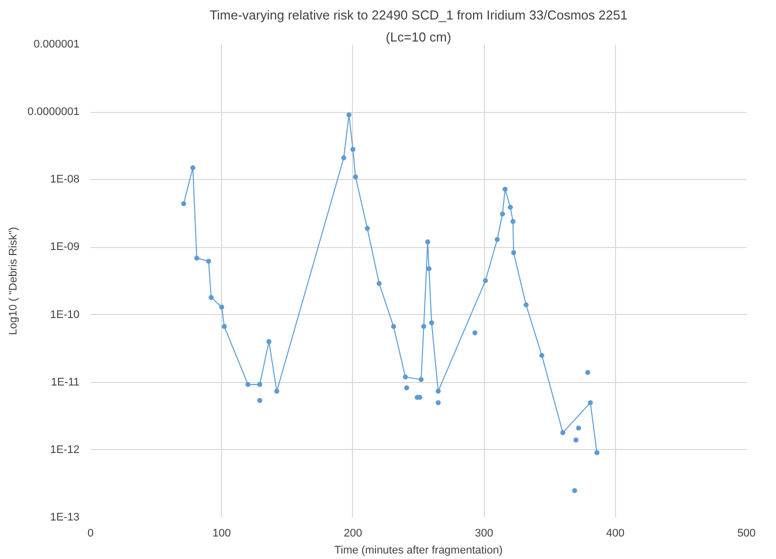  What do you see at coordinates (65, 518) in the screenshot?
I see `y-tick-label: 1E-13` at bounding box center [65, 518].